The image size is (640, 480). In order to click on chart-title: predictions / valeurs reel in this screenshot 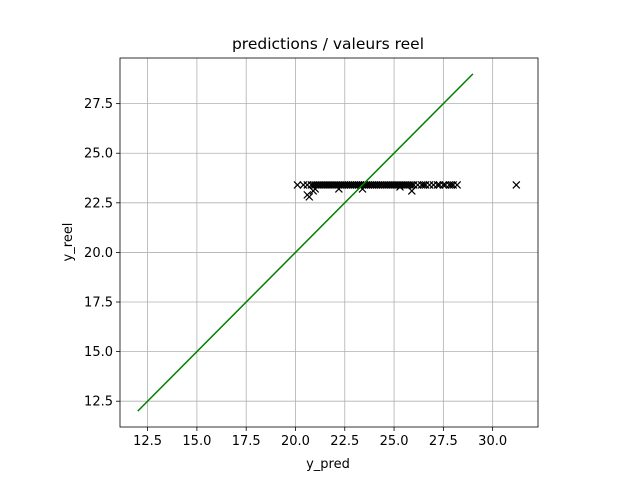, I will do `click(328, 44)`.